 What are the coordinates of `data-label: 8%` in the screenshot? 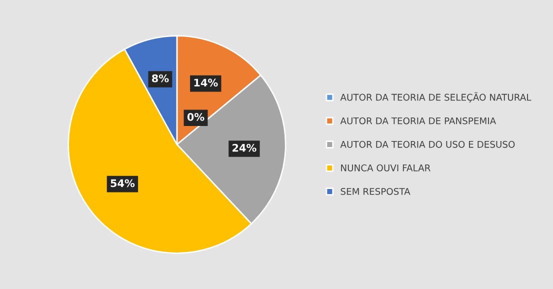 It's located at (160, 78).